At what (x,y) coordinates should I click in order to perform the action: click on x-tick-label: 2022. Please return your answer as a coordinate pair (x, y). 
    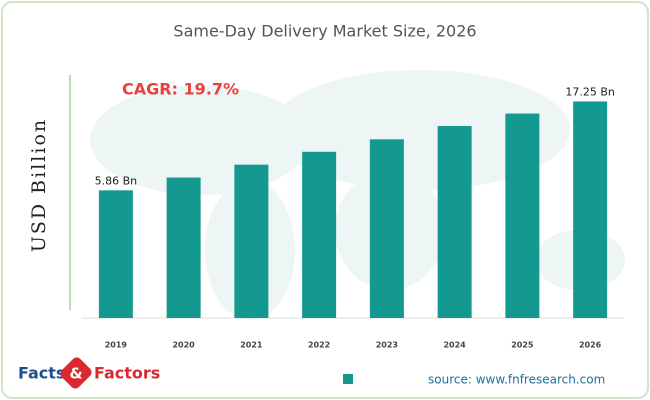
    Looking at the image, I should click on (319, 345).